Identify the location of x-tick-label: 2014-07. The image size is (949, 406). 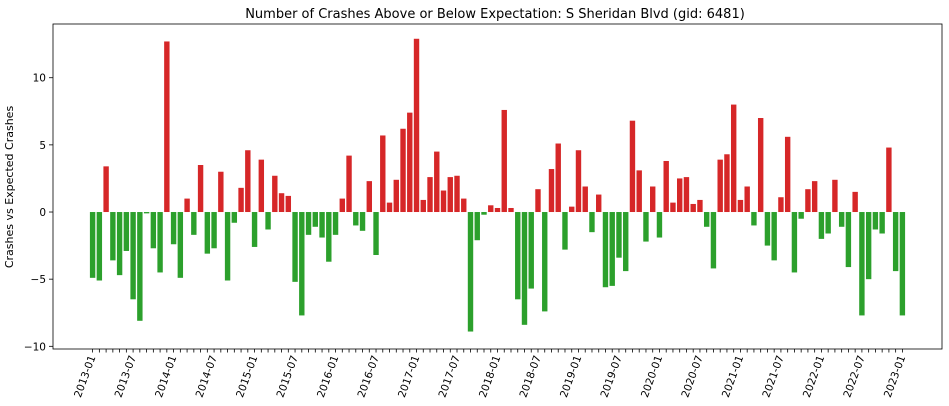
(207, 376).